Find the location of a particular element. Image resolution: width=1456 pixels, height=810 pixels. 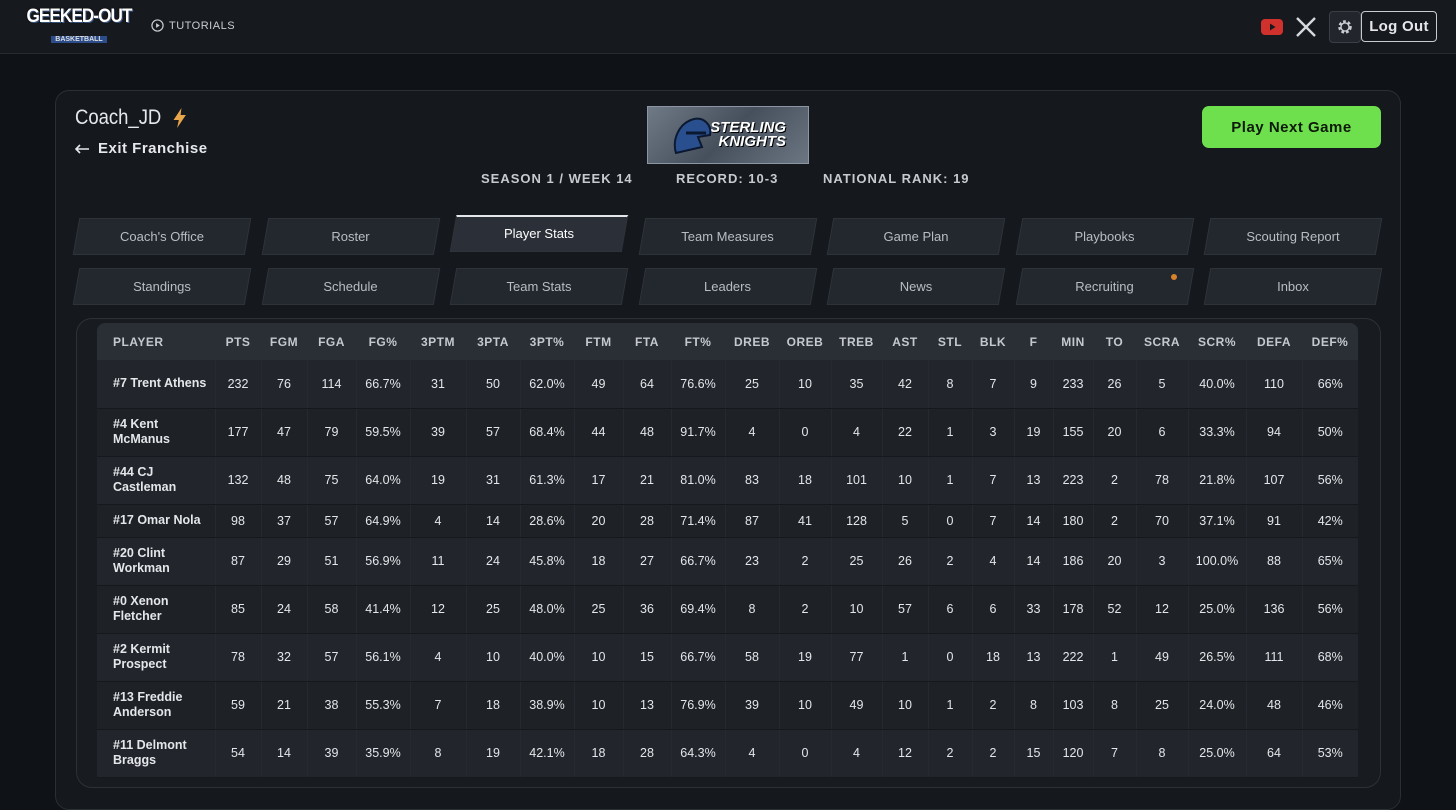

column-header: PLAYER is located at coordinates (156, 341).